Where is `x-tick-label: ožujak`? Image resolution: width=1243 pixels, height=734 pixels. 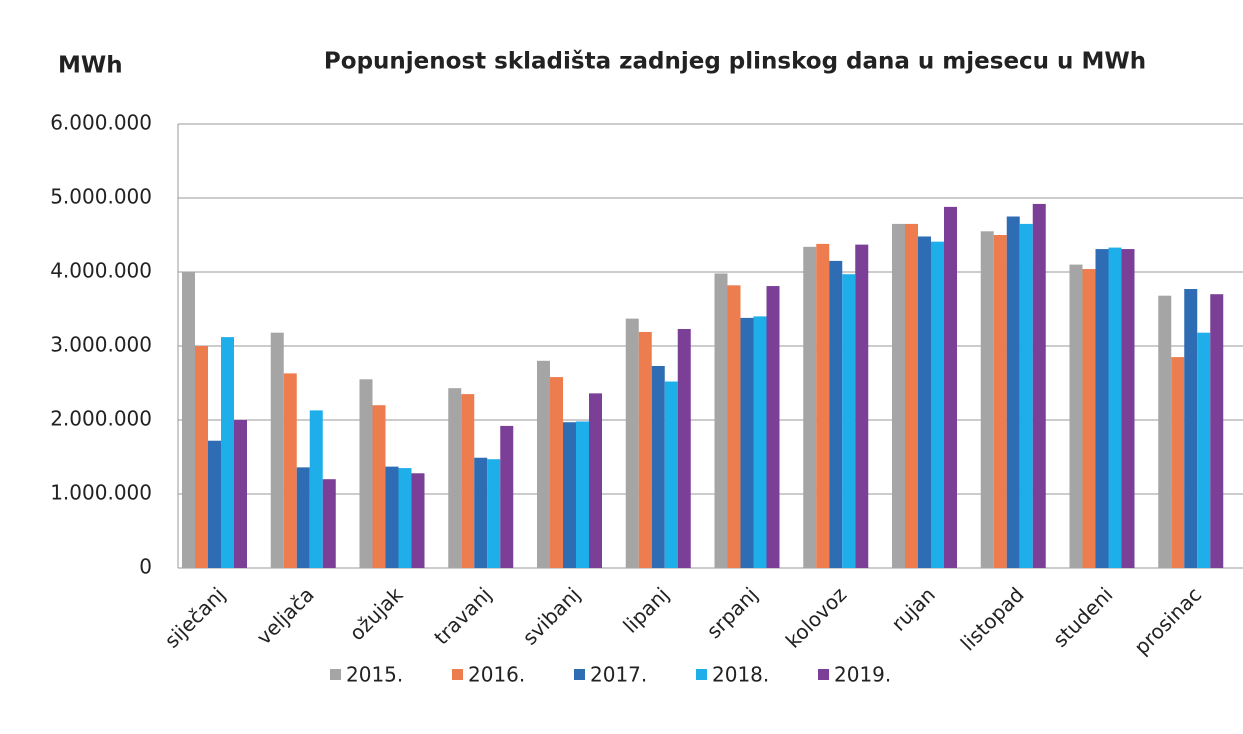
x-tick-label: ožujak is located at coordinates (376, 613).